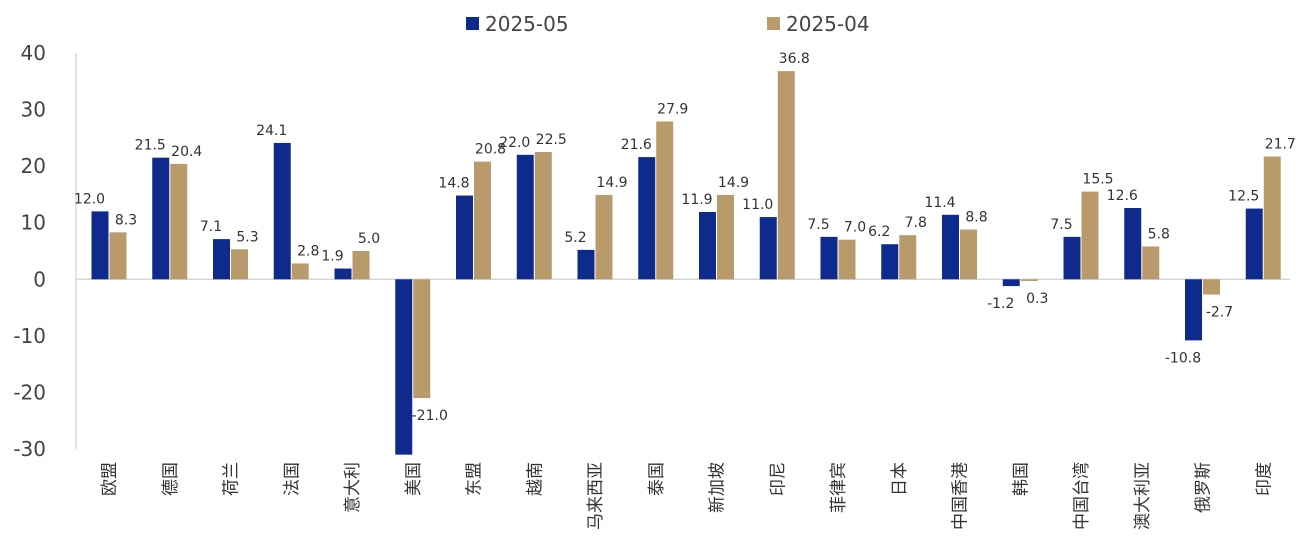 This screenshot has width=1302, height=558. Describe the element at coordinates (89, 199) in the screenshot. I see `data-label: 12.0` at that location.